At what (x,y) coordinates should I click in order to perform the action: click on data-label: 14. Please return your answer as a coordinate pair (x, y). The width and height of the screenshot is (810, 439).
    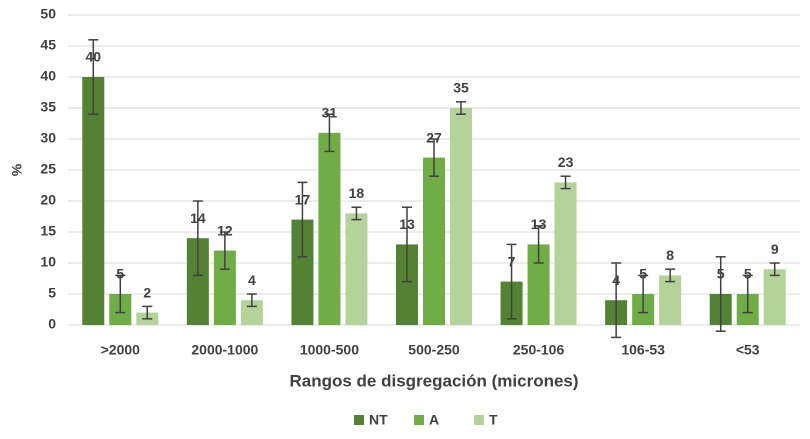
    Looking at the image, I should click on (198, 218).